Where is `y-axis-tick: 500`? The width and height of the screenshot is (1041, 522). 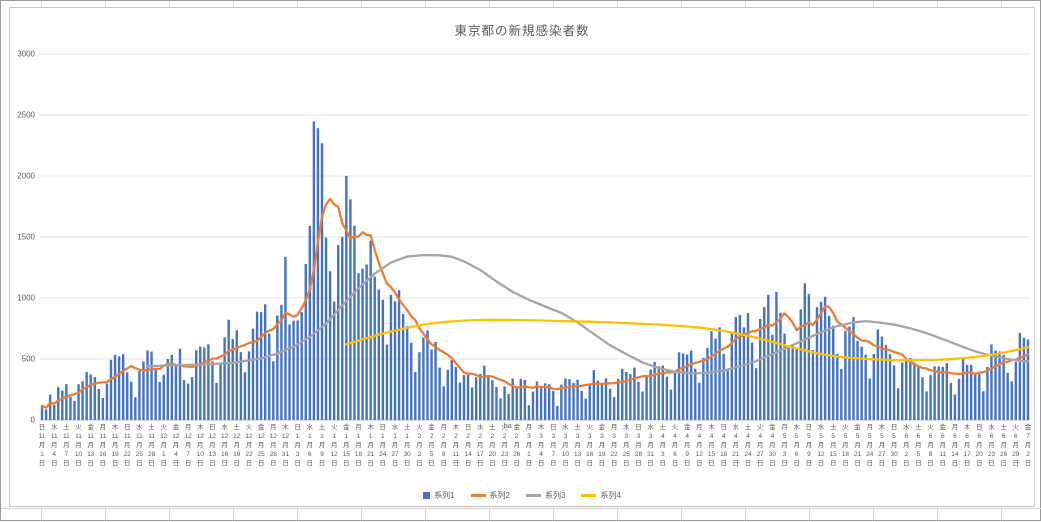
y-axis-tick: 500 is located at coordinates (29, 359).